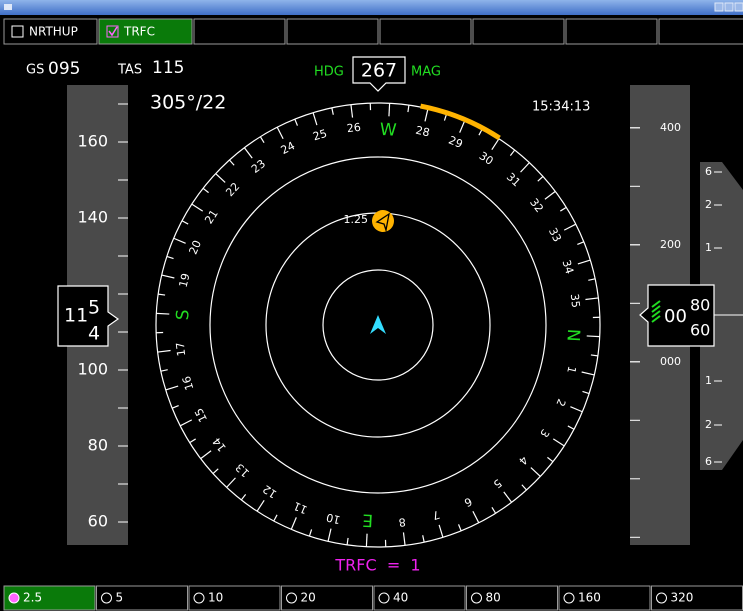 This screenshot has width=743, height=611. Describe the element at coordinates (719, 7) in the screenshot. I see `minimize-button` at that location.